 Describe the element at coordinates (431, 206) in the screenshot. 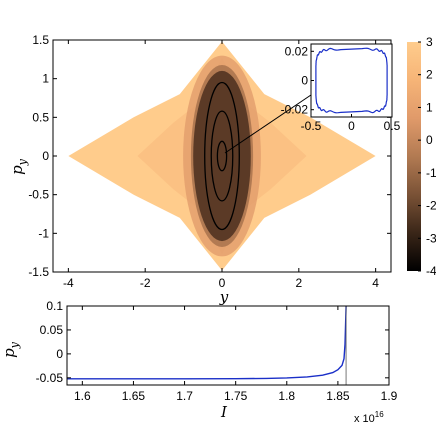

I see `colorbar-tick-label: -2` at that location.